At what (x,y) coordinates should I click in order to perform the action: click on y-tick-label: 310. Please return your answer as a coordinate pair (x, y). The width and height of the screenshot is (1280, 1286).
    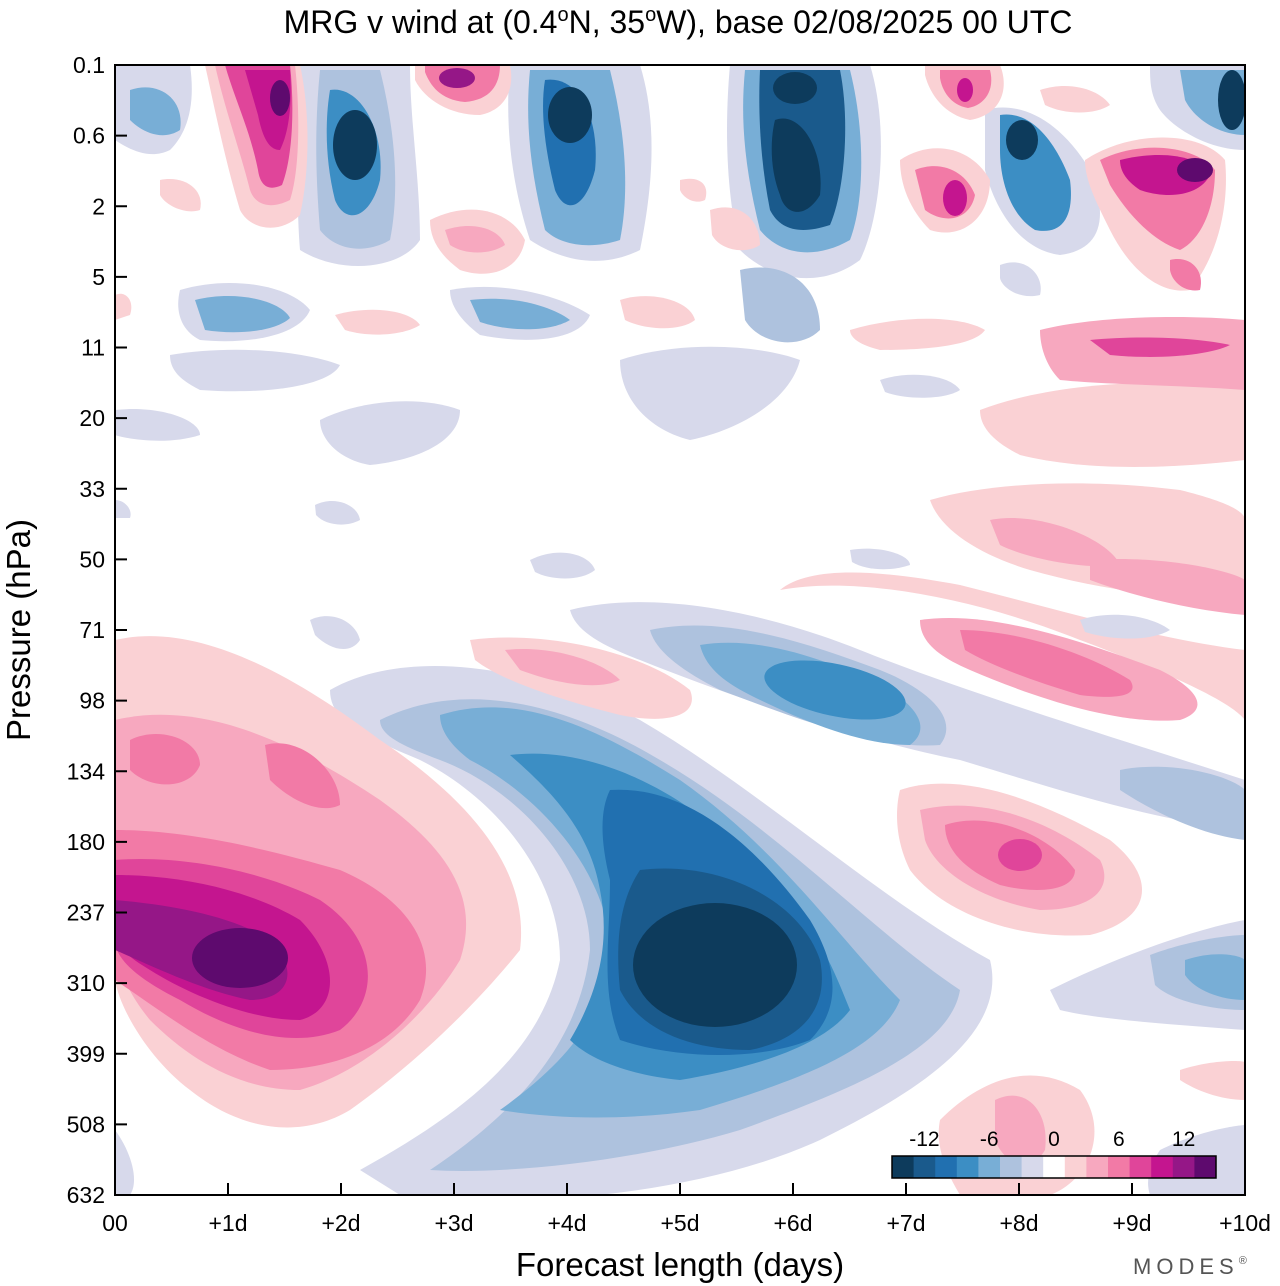
    Looking at the image, I should click on (86, 983).